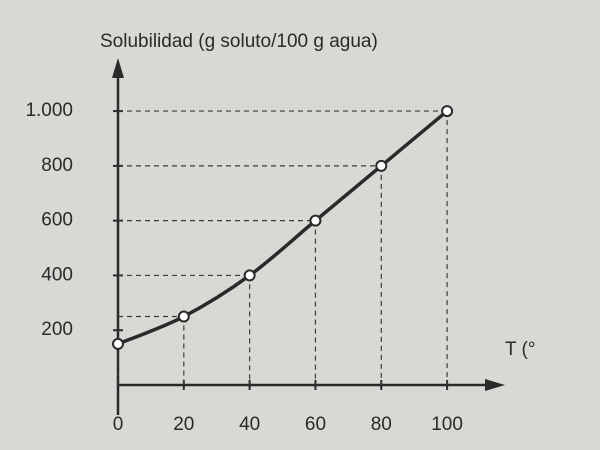 This screenshot has width=600, height=450. What do you see at coordinates (495, 385) in the screenshot?
I see `x-axis-arrow` at bounding box center [495, 385].